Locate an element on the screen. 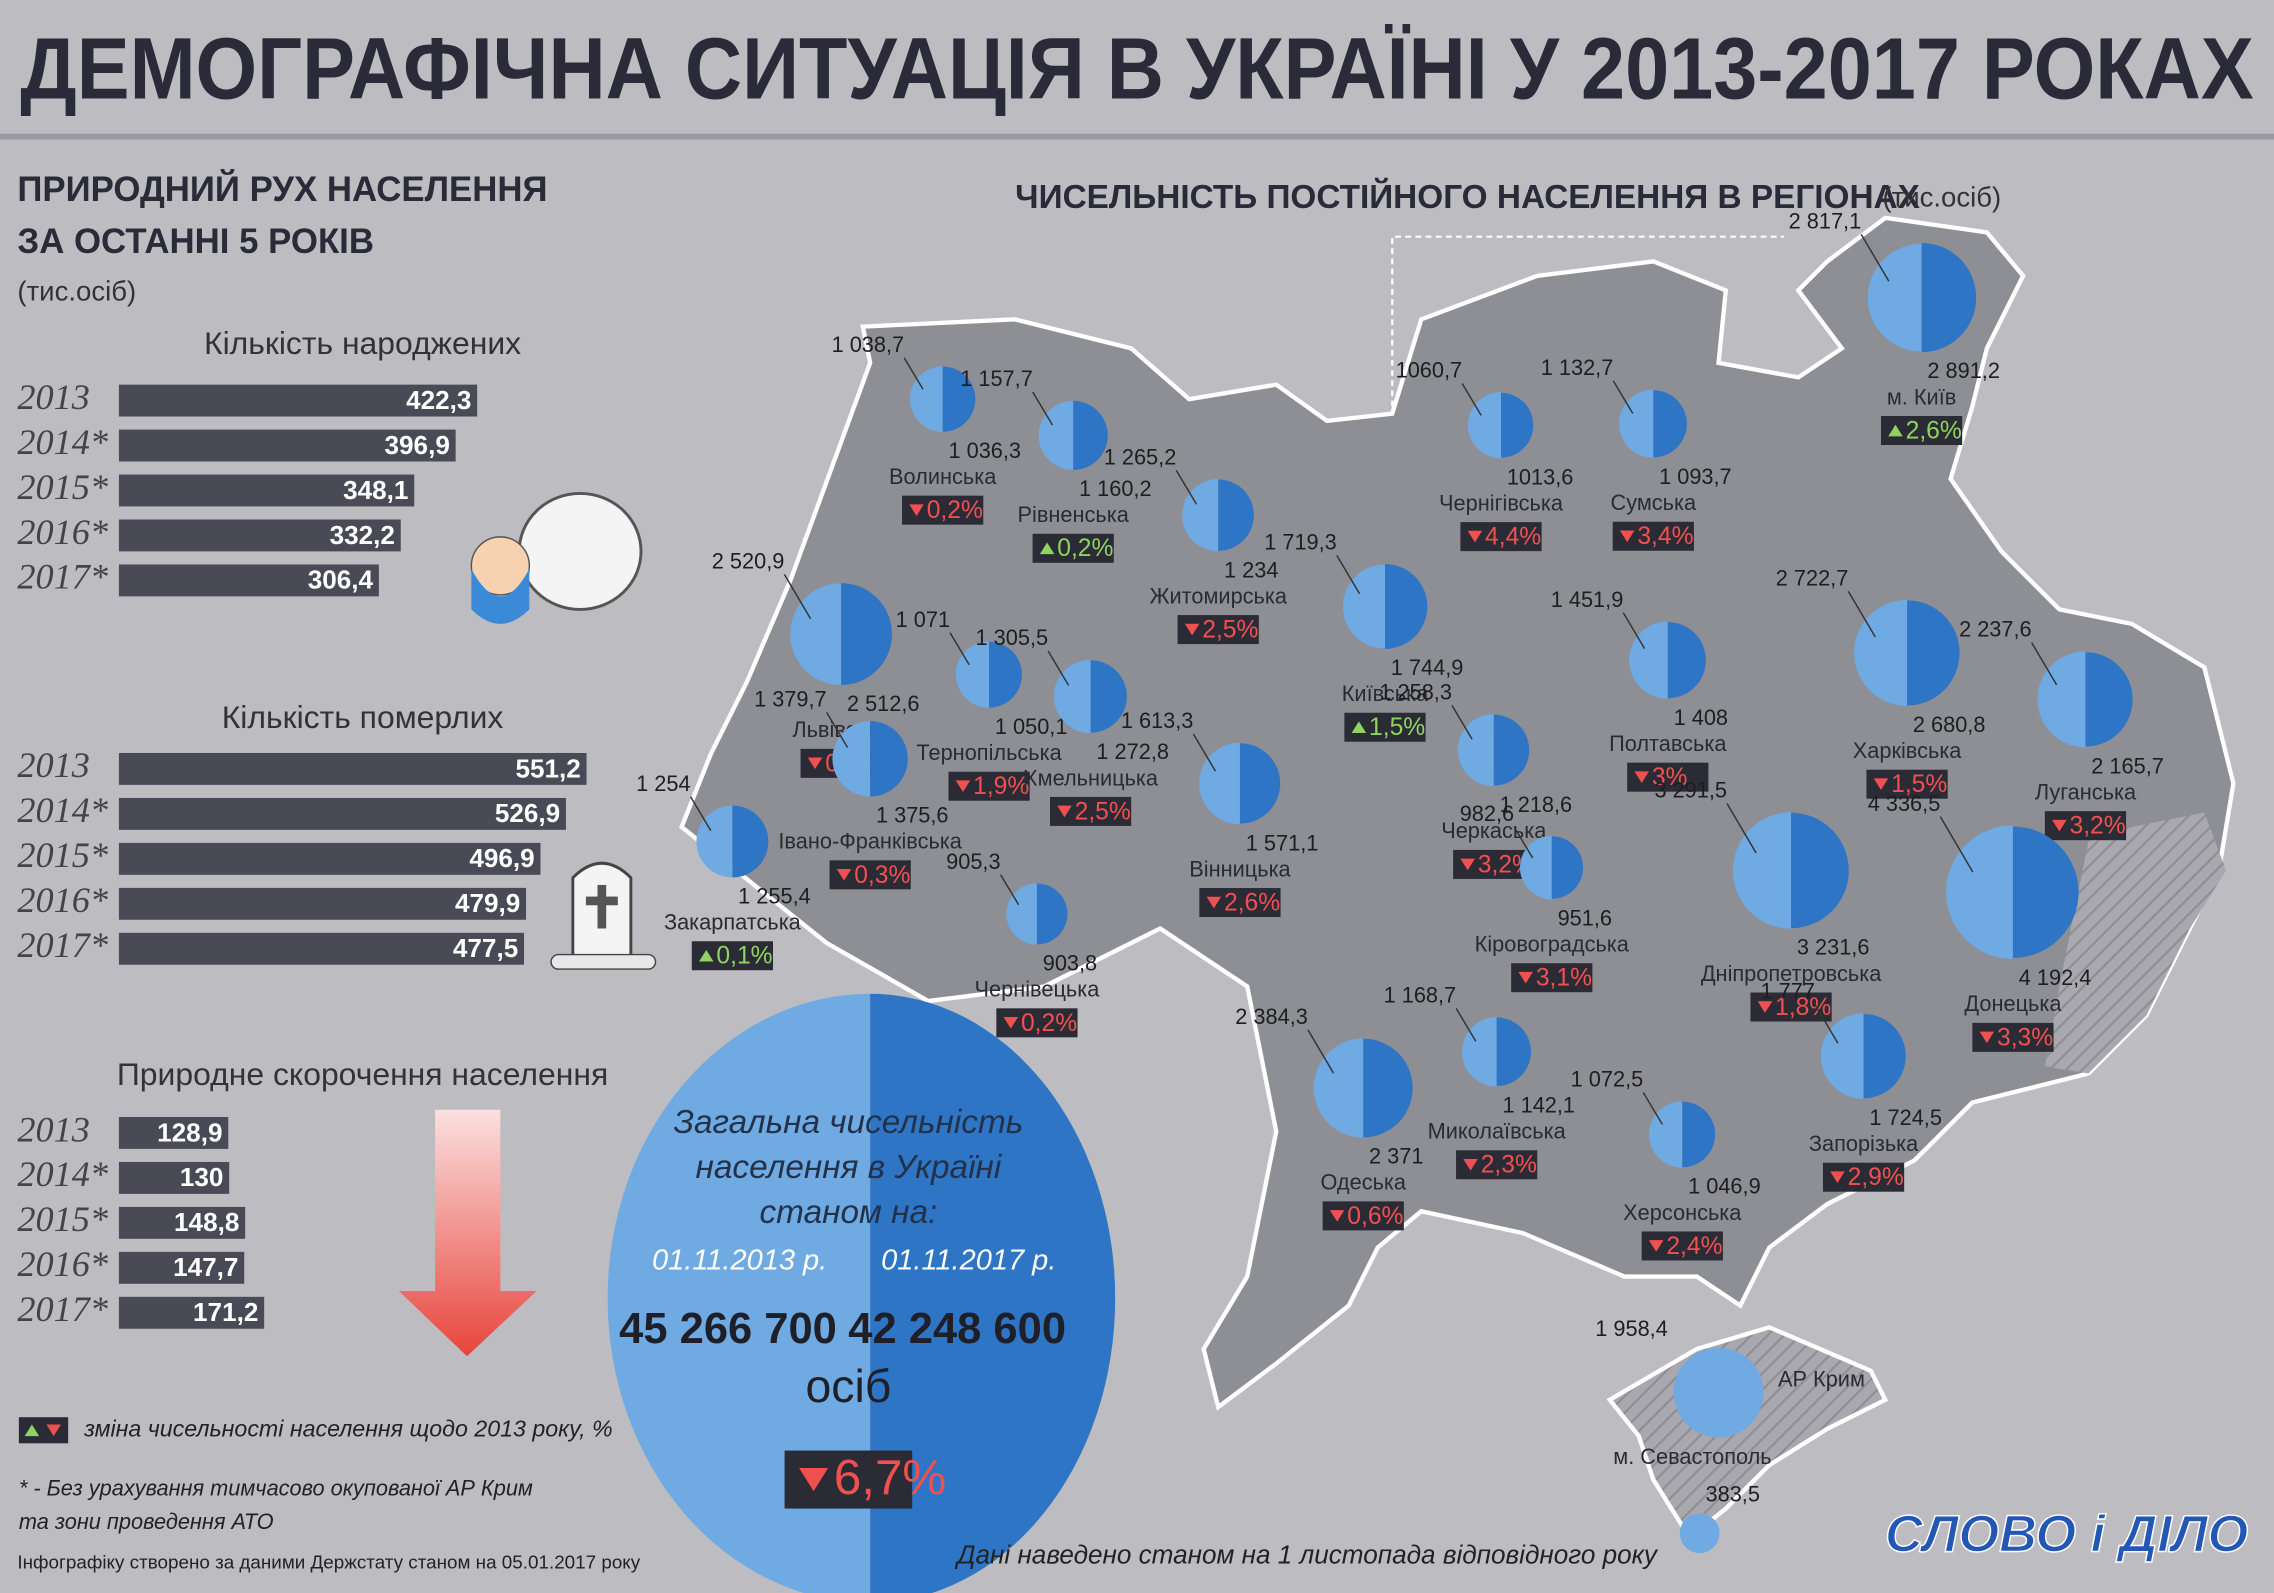  change-label: 6,7% is located at coordinates (890, 1477).